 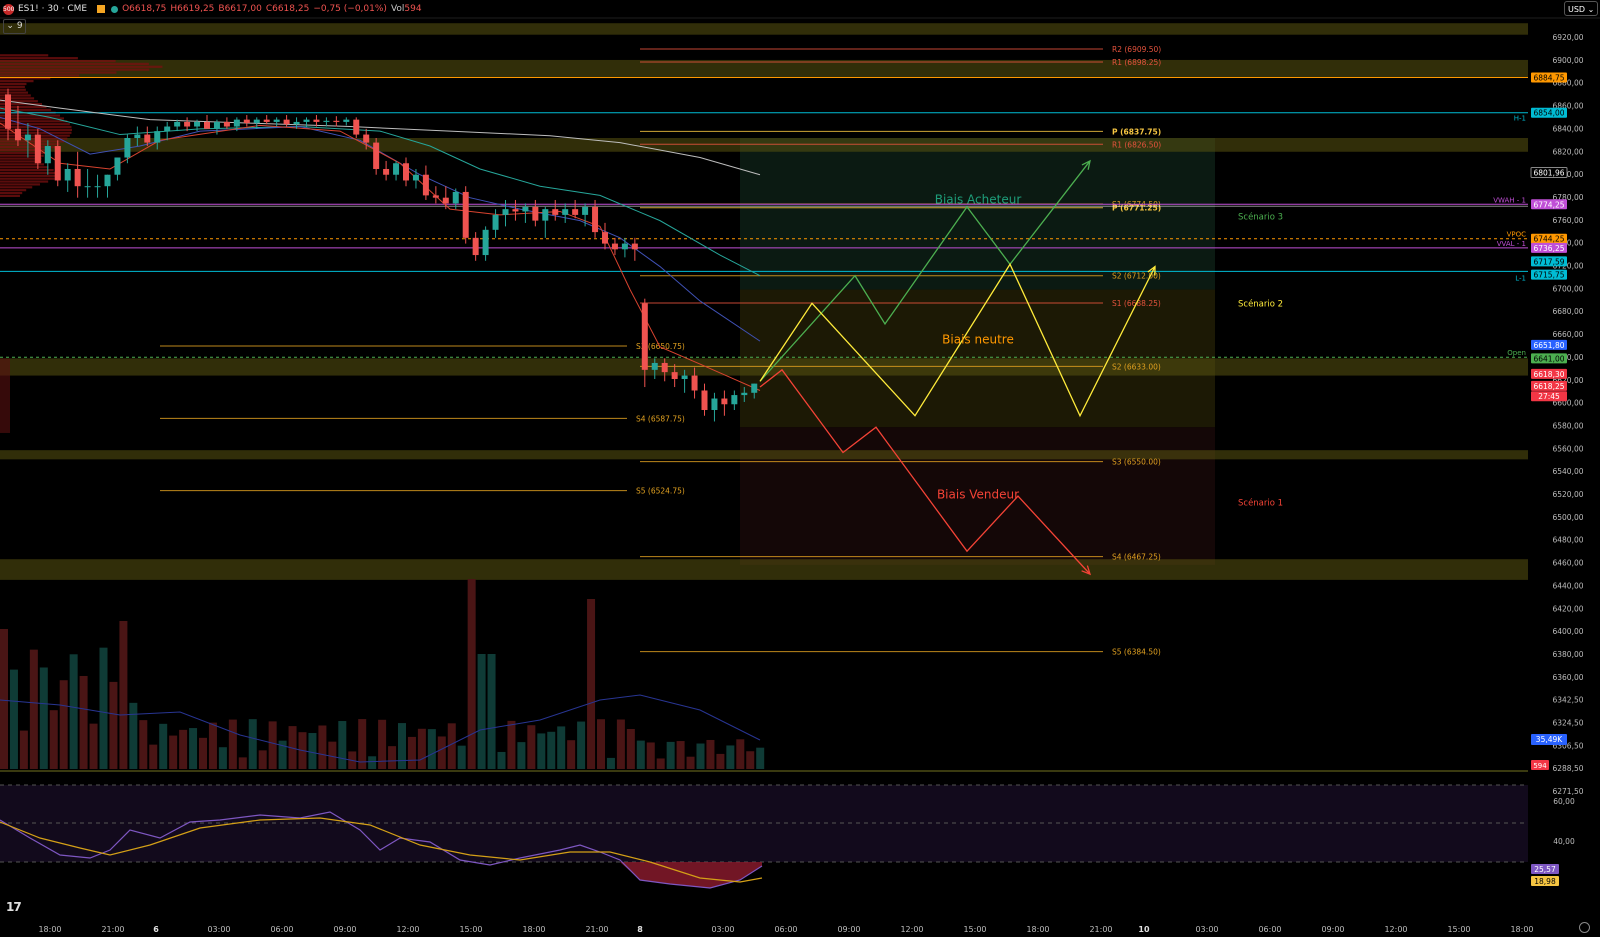 I want to click on time-axis-tick: 12:00, so click(x=407, y=929).